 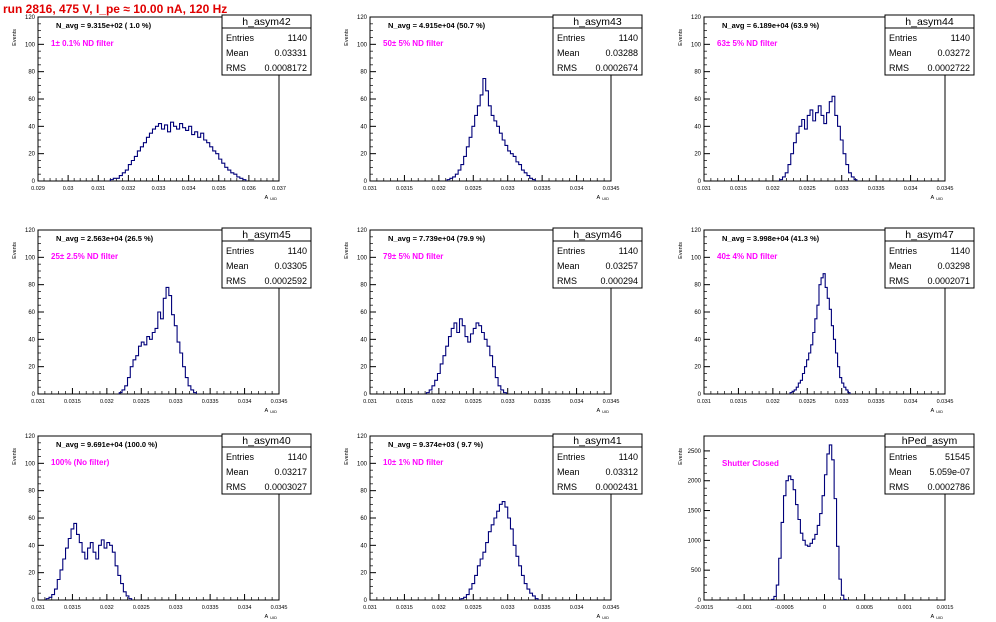 I want to click on x-tick-label: 0.0005, so click(x=864, y=608).